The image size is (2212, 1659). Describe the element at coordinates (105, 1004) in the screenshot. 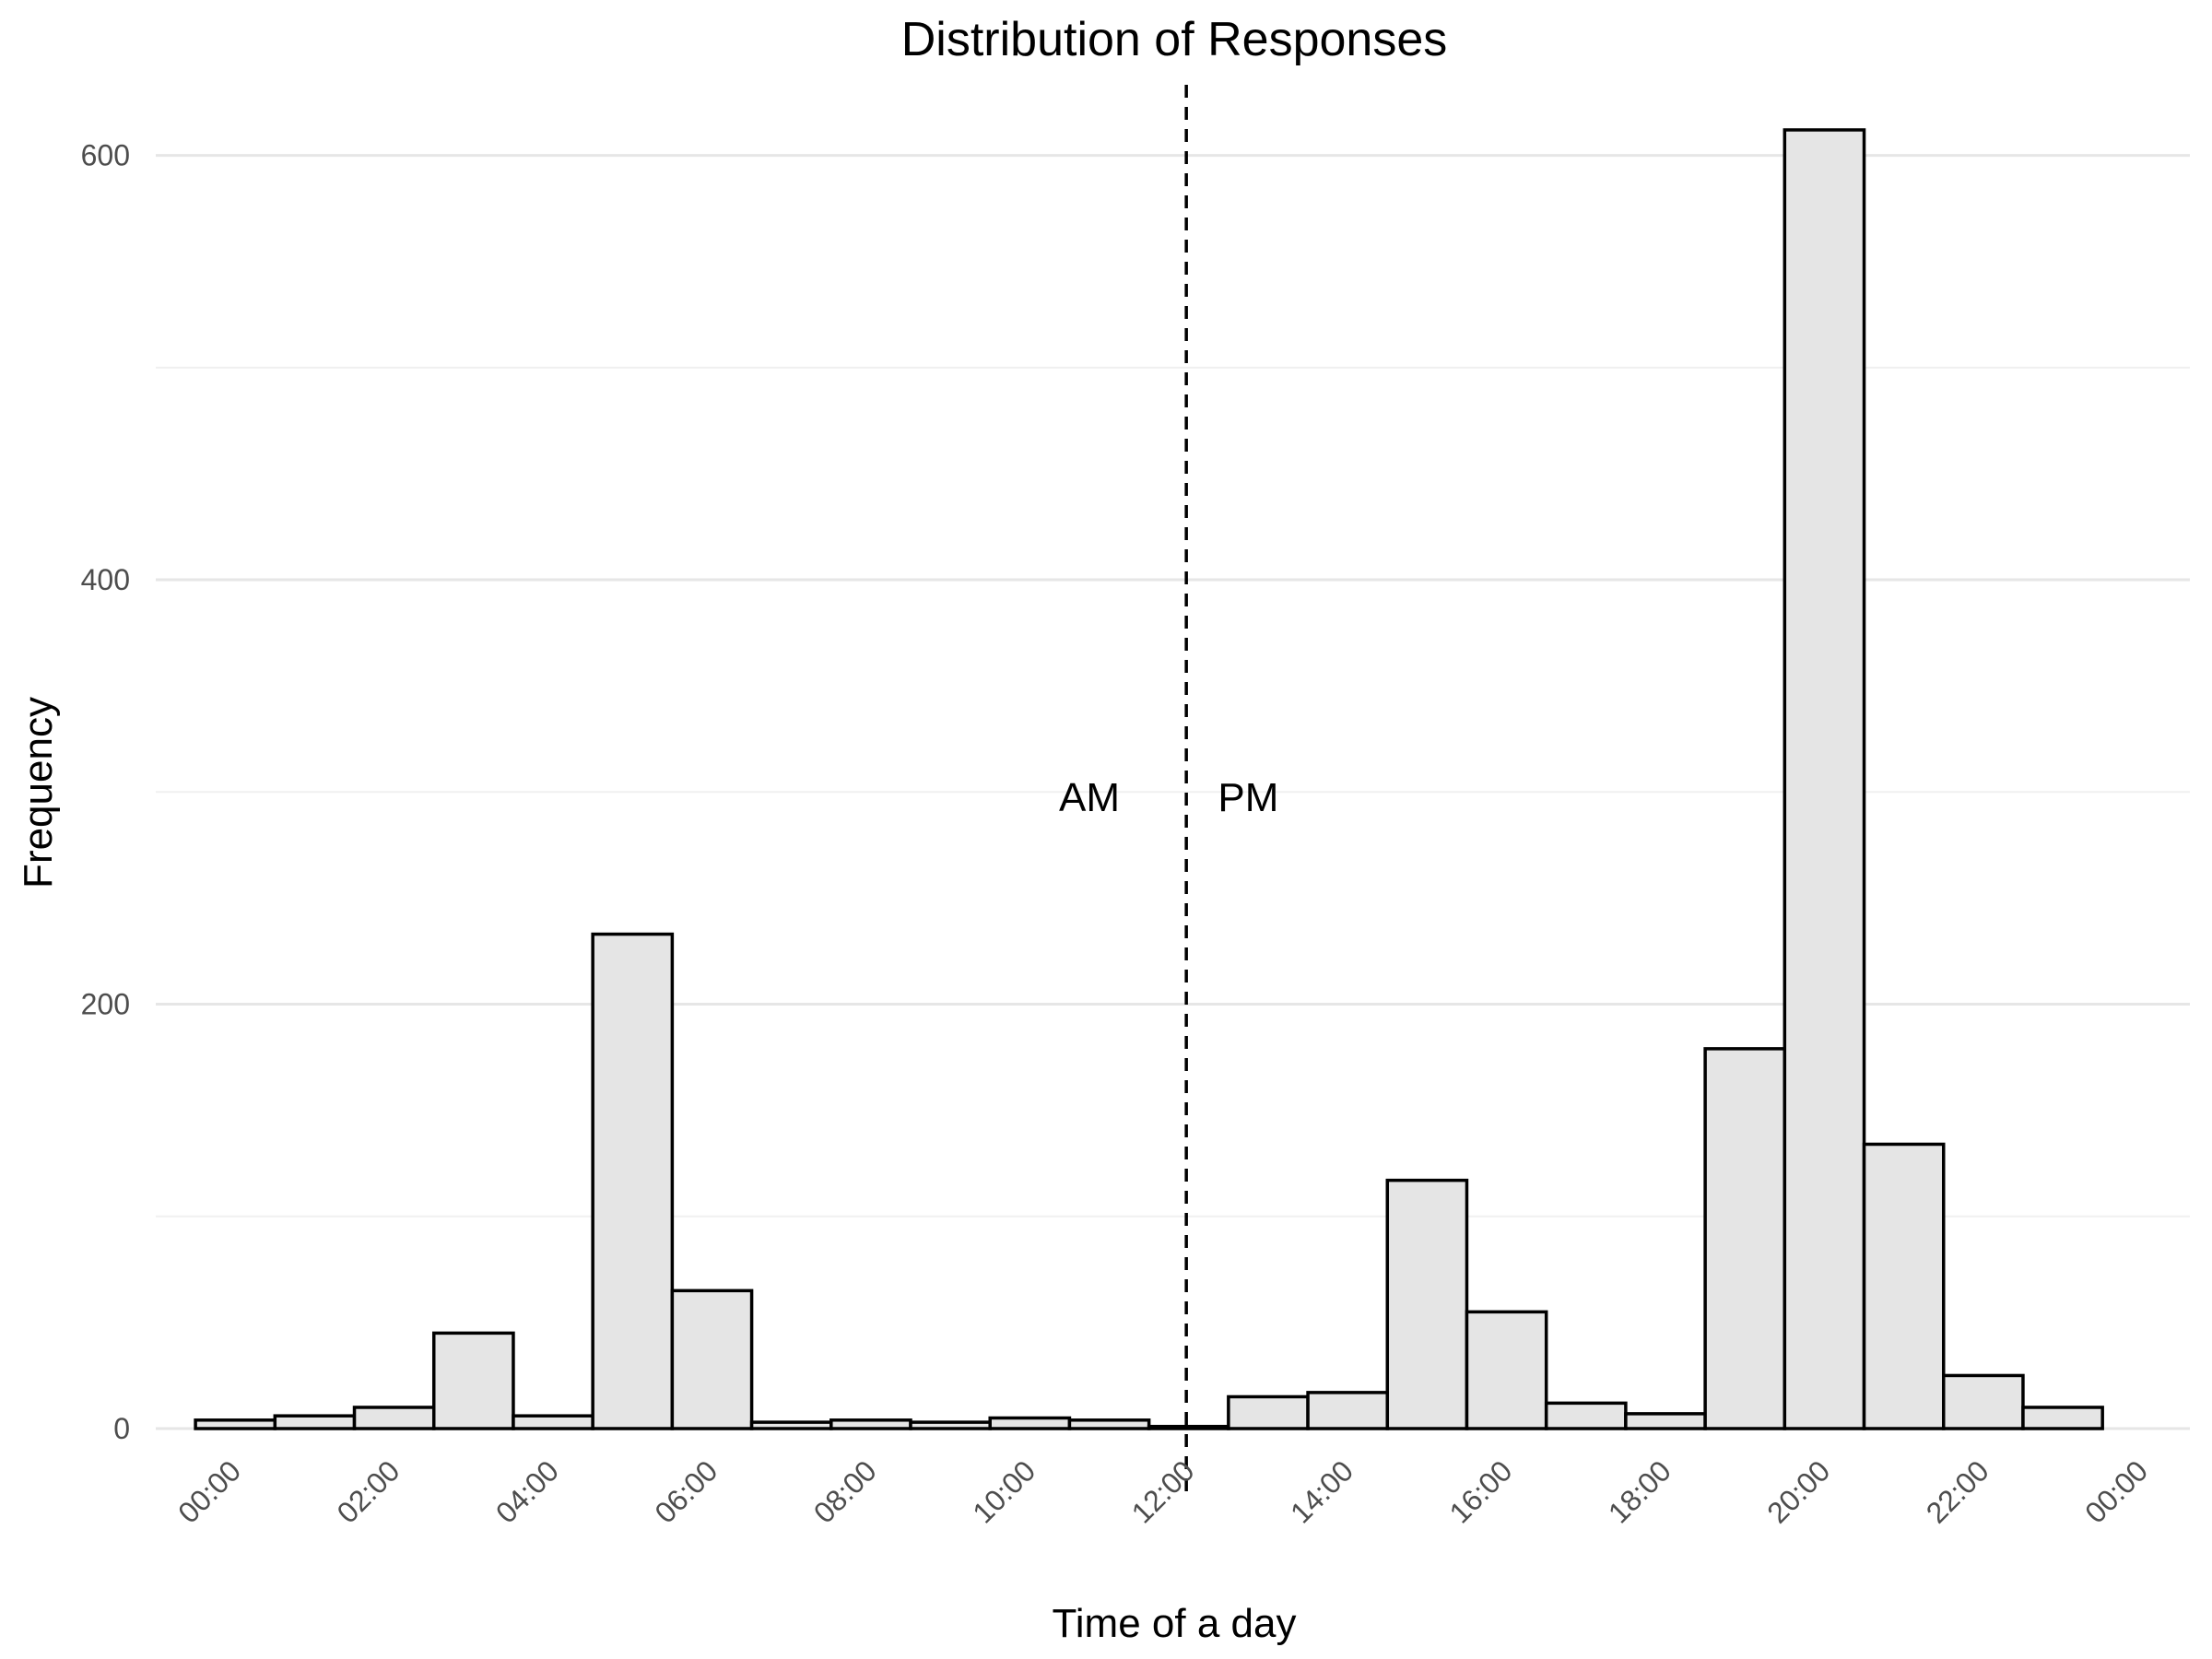

I see `y-tick-label: 200` at that location.